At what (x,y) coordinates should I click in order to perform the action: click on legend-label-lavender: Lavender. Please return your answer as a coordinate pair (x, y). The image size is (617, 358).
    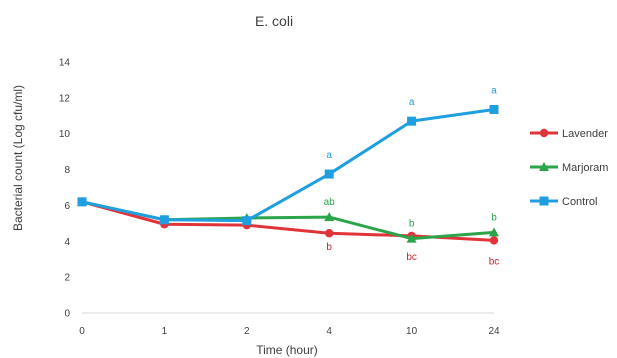
    Looking at the image, I should click on (585, 134).